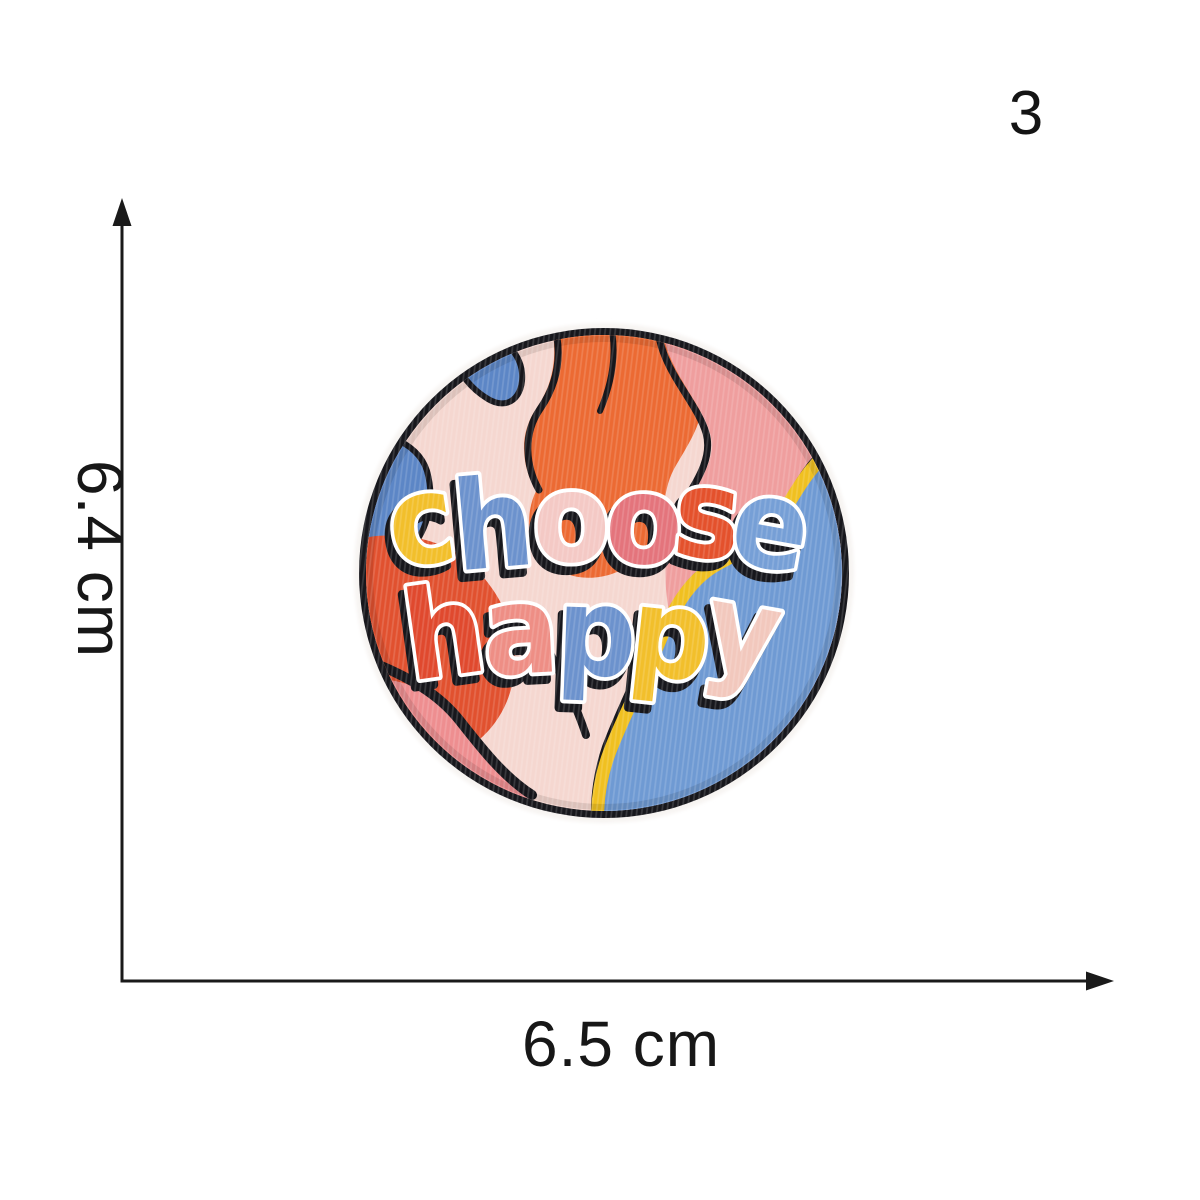 The image size is (1200, 1200). What do you see at coordinates (122, 212) in the screenshot?
I see `height-arrowhead-up` at bounding box center [122, 212].